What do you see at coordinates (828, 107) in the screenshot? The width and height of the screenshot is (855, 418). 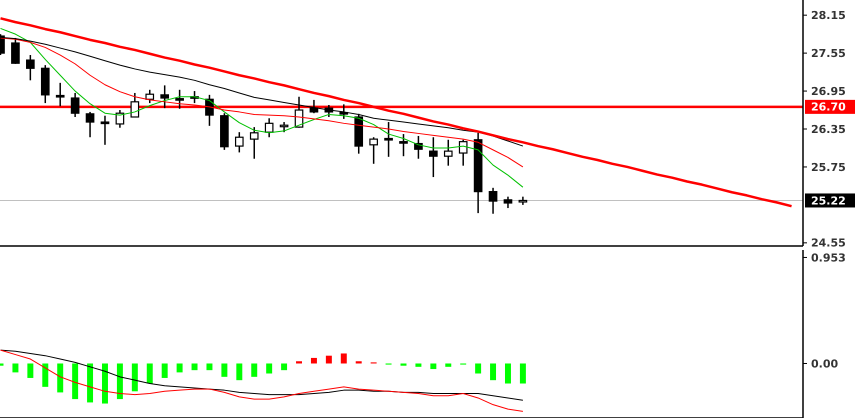 I see `ref-line-label: 26.70` at bounding box center [828, 107].